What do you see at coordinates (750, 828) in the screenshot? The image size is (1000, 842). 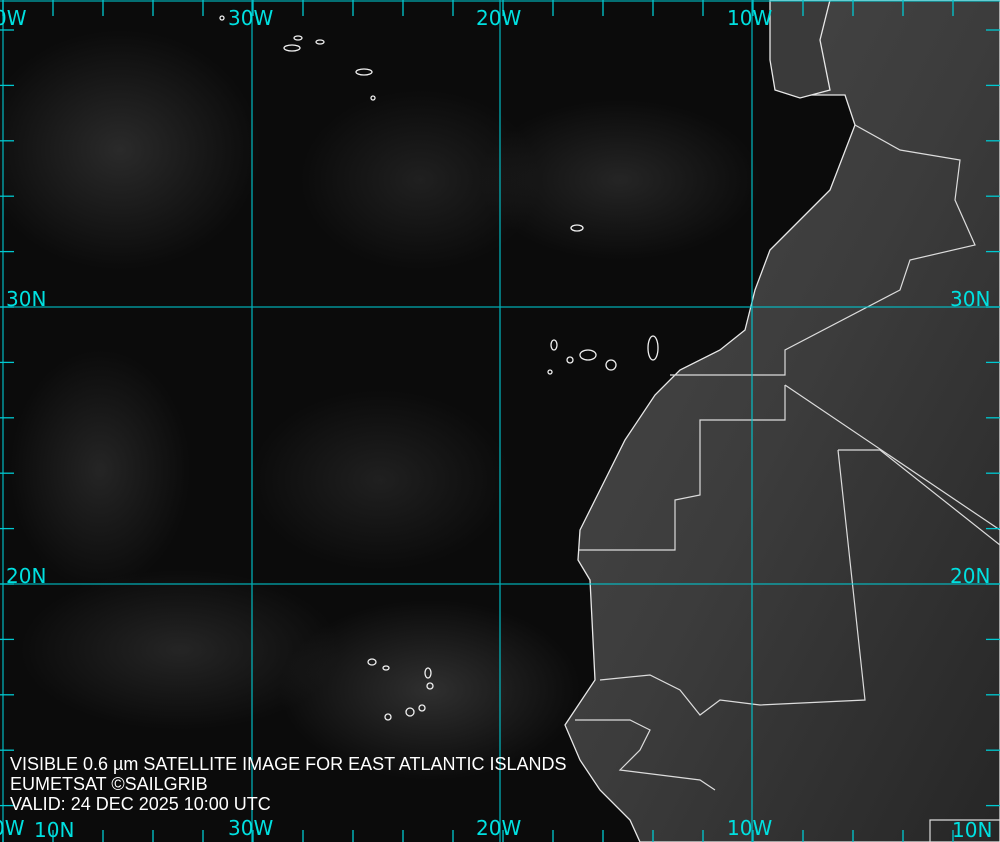 I see `bottom-lon-label: 10W` at bounding box center [750, 828].